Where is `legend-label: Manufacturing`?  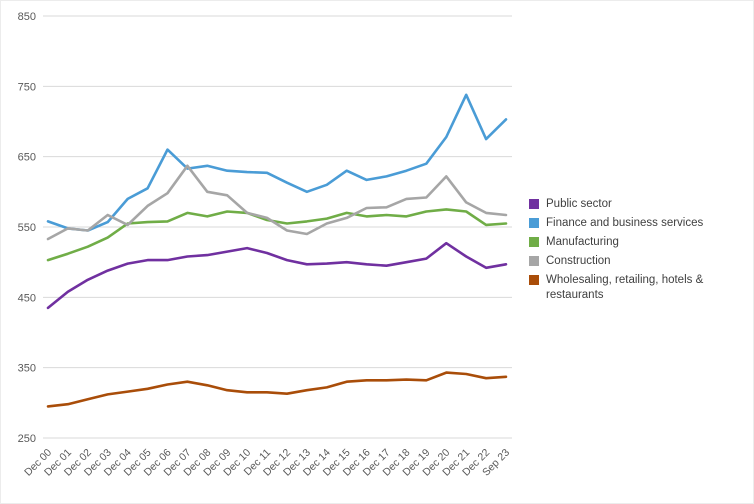 legend-label: Manufacturing is located at coordinates (582, 241).